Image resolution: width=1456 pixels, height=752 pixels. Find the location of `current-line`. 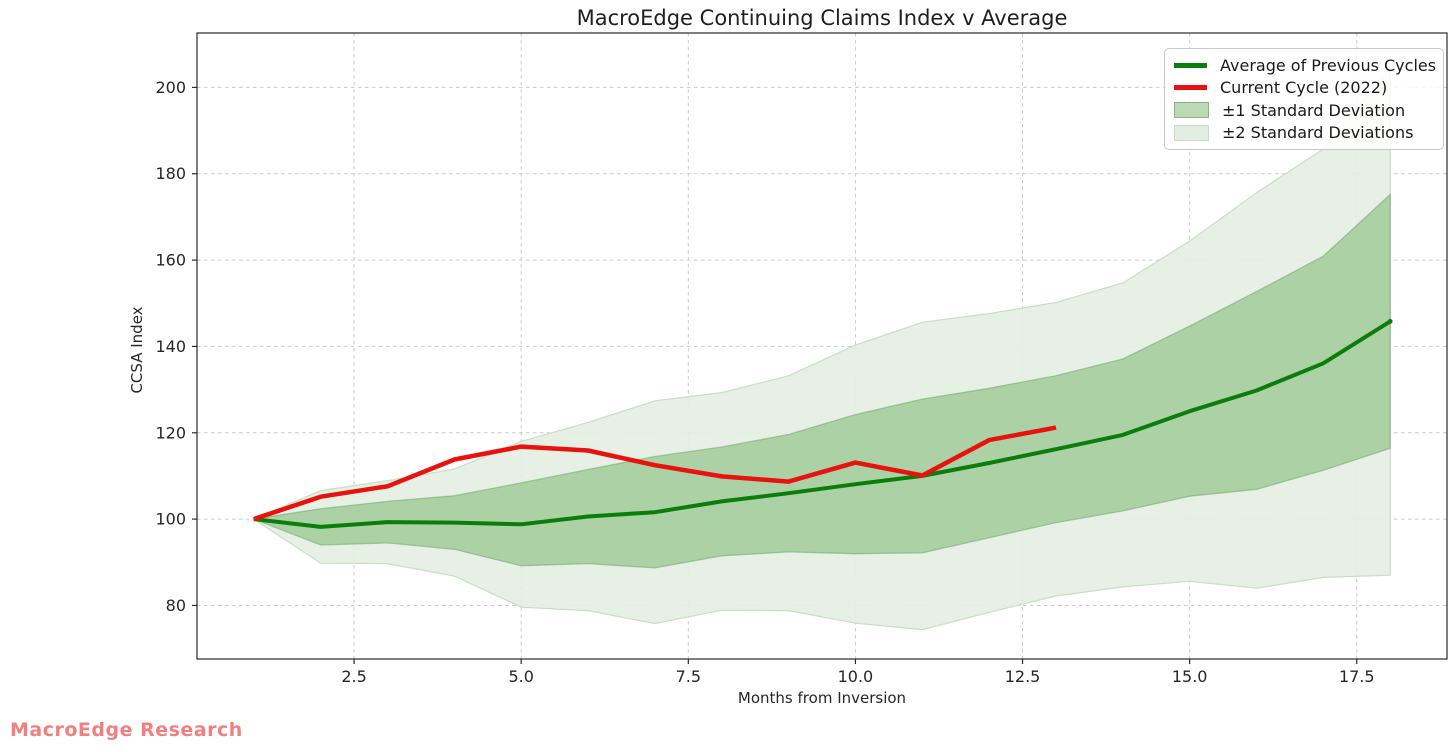

current-line is located at coordinates (655, 473).